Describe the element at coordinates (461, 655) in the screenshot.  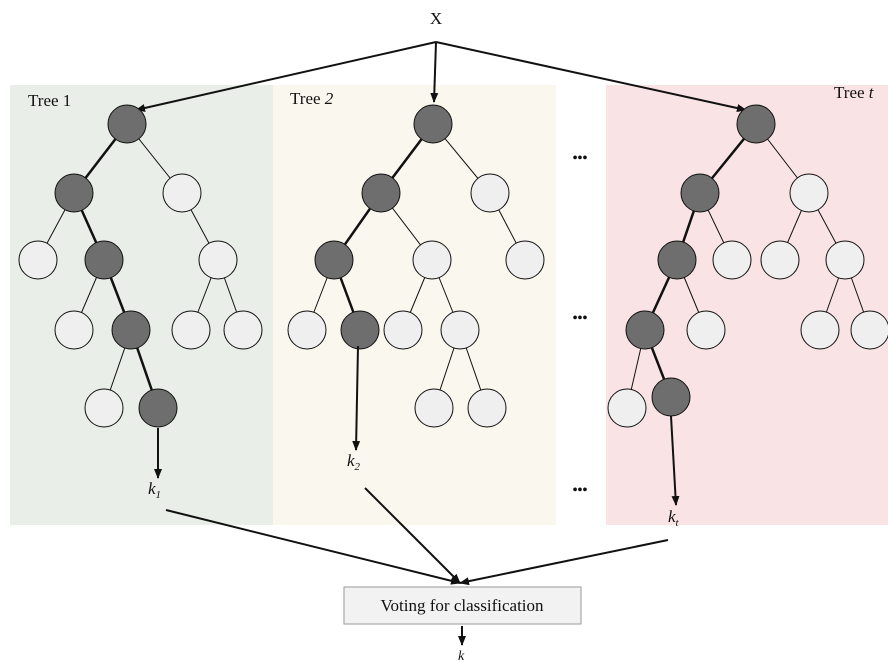
I see `final-output-label: k` at that location.